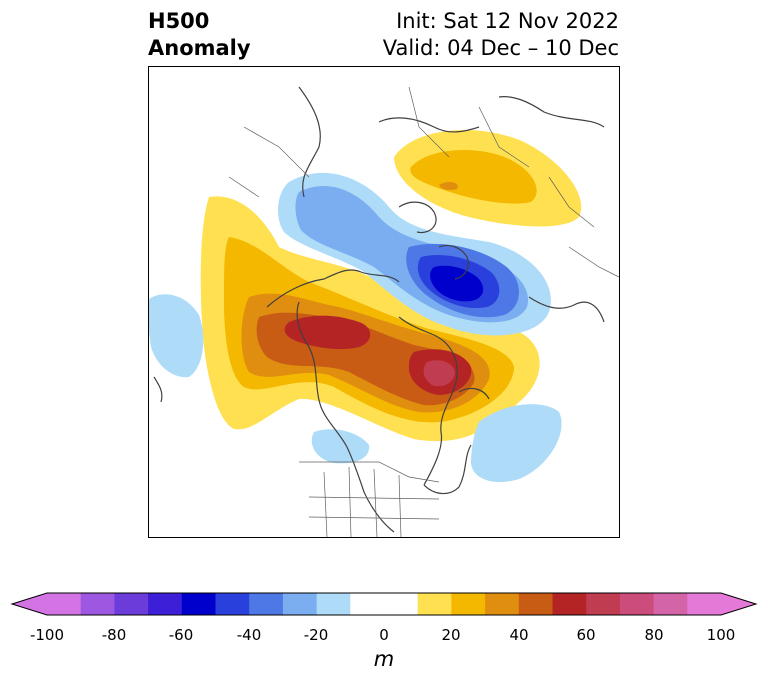  What do you see at coordinates (500, 48) in the screenshot?
I see `valid-time-label: Valid: 04 Dec – 10 Dec` at bounding box center [500, 48].